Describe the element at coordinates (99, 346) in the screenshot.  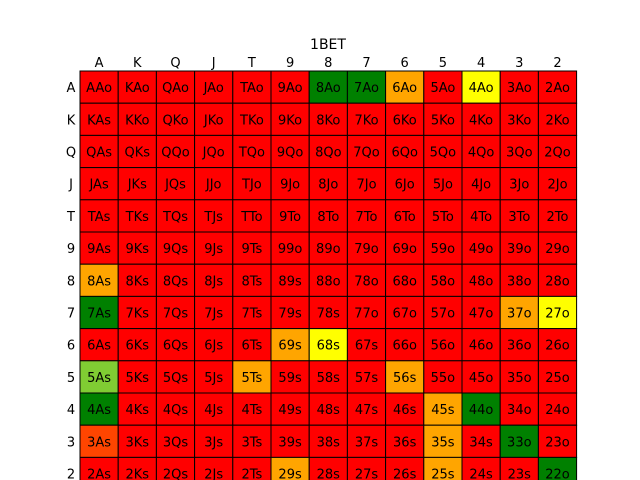
I see `heatmap-cell-label: 6As` at that location.